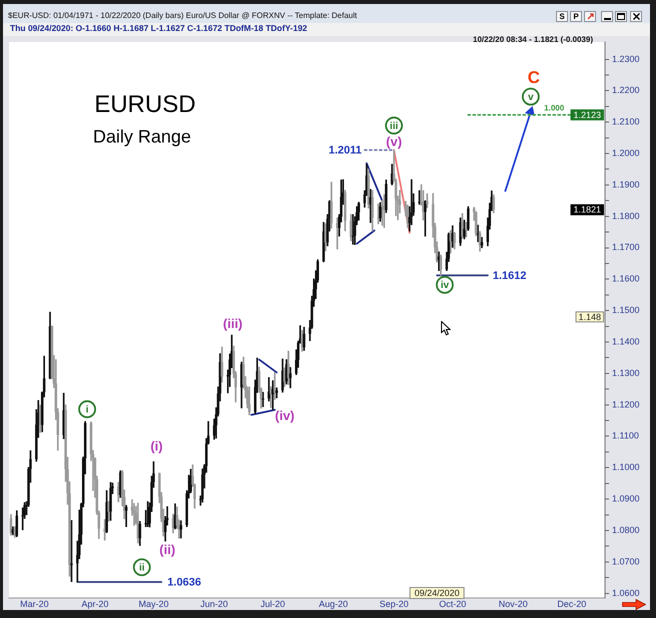 This screenshot has width=656, height=618. I want to click on annotation: 1.000, so click(554, 108).